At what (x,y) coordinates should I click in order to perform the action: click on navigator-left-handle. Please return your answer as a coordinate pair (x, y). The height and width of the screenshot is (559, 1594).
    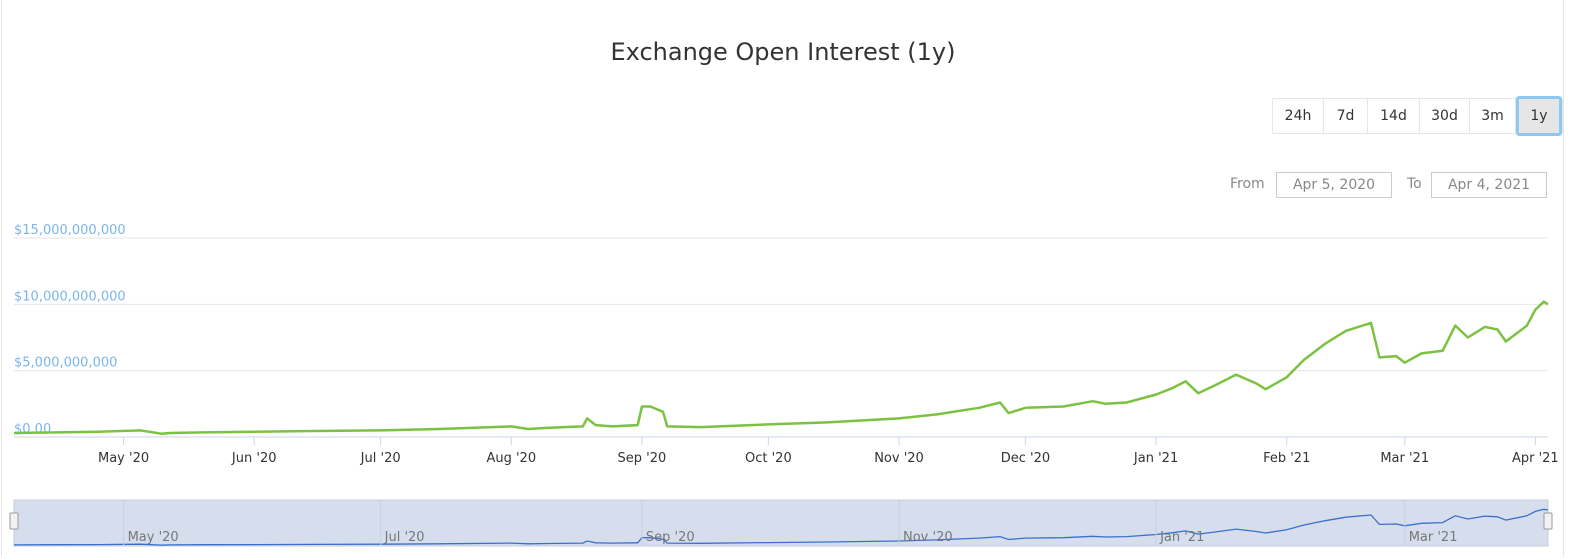
    Looking at the image, I should click on (14, 521).